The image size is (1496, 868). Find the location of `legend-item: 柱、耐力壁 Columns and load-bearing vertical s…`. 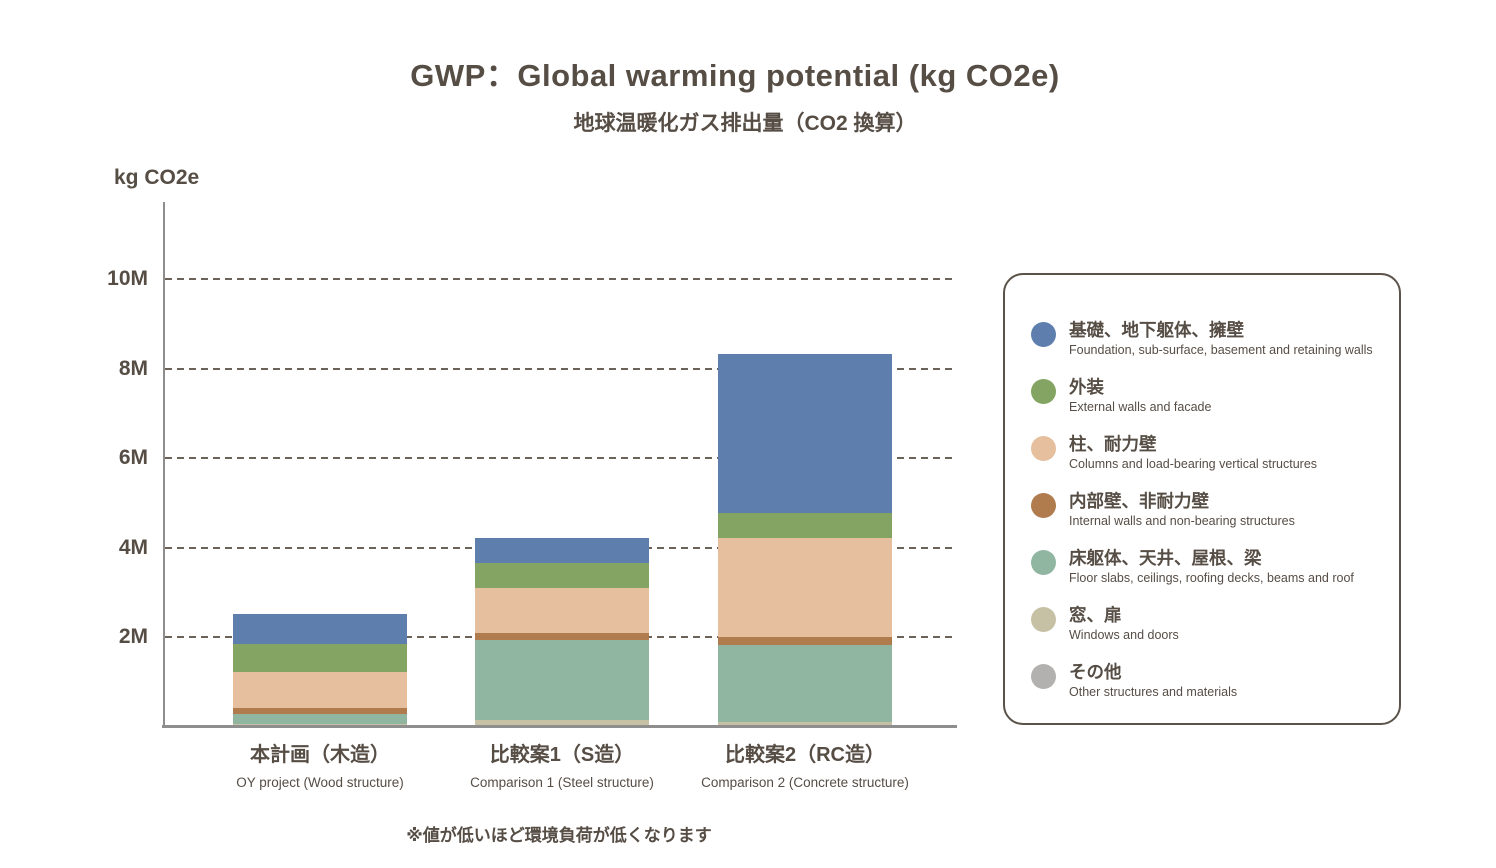

legend-item: 柱、耐力壁 Columns and load-bearing vertical s… is located at coordinates (1206, 453).